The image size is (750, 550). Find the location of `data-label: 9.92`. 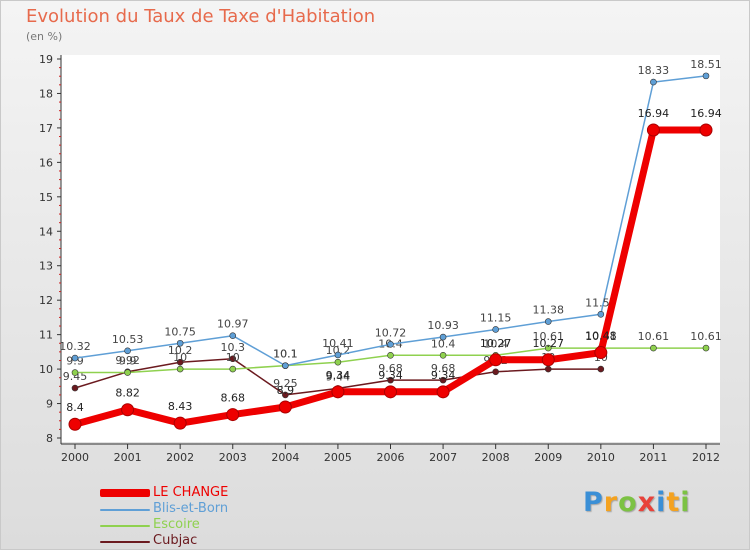

data-label: 9.92 is located at coordinates (127, 360).